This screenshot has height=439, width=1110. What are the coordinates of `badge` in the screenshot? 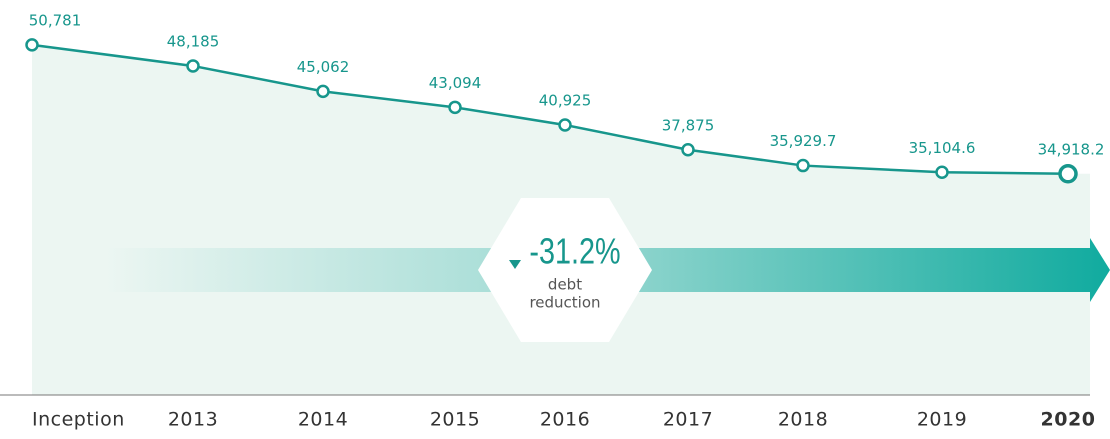 It's located at (565, 270).